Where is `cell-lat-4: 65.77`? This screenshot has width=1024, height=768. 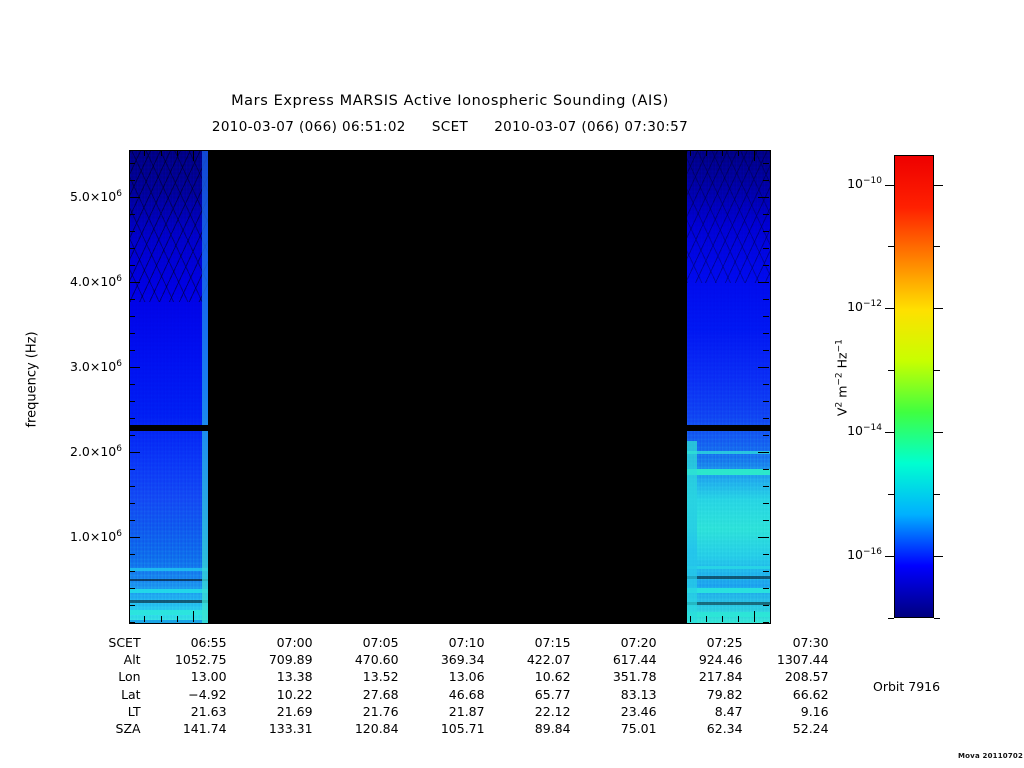 cell-lat-4: 65.77 is located at coordinates (552, 694).